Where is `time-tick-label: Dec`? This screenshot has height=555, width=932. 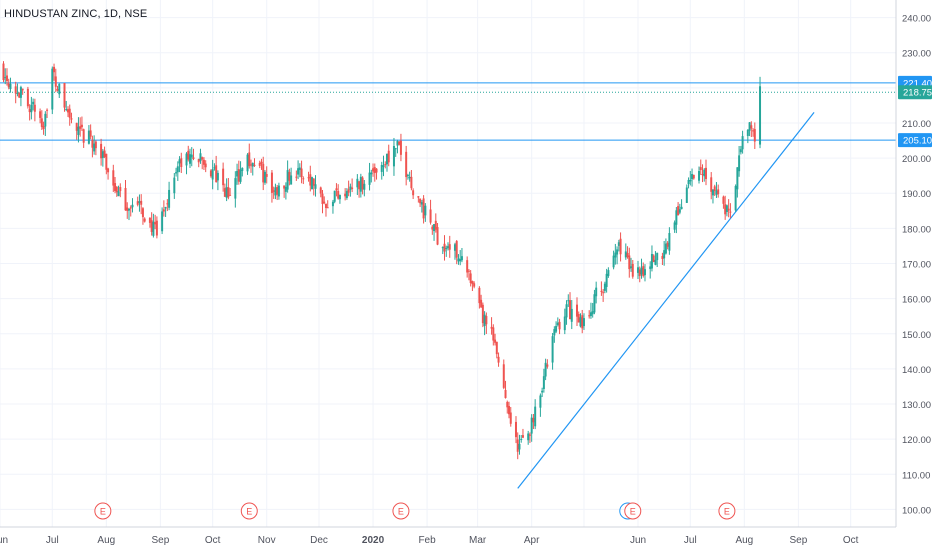 time-tick-label: Dec is located at coordinates (319, 540).